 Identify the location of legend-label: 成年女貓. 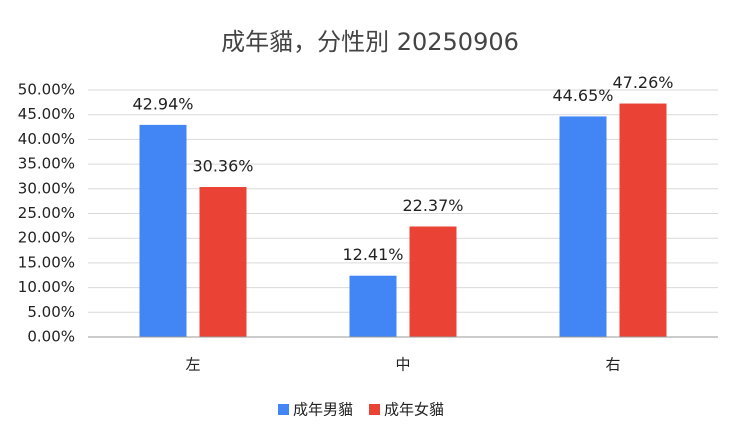
(414, 410).